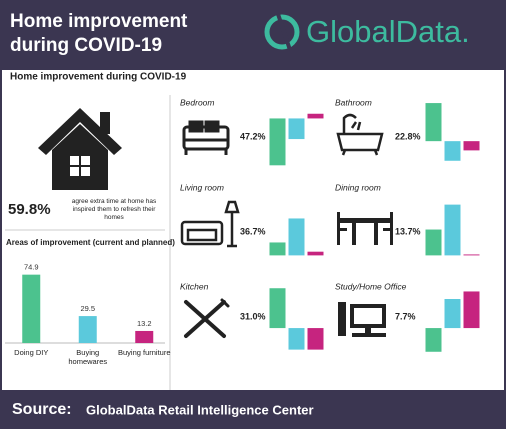 The image size is (506, 429). I want to click on percent-label: 36.7%, so click(253, 231).